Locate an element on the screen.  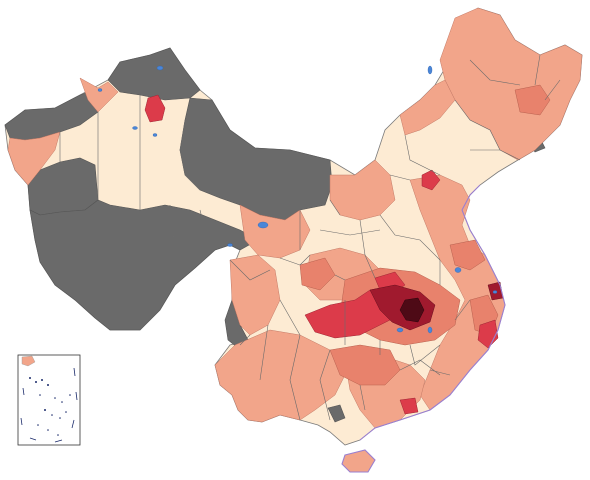
region-no-data-tibet is located at coordinates (144, 265).